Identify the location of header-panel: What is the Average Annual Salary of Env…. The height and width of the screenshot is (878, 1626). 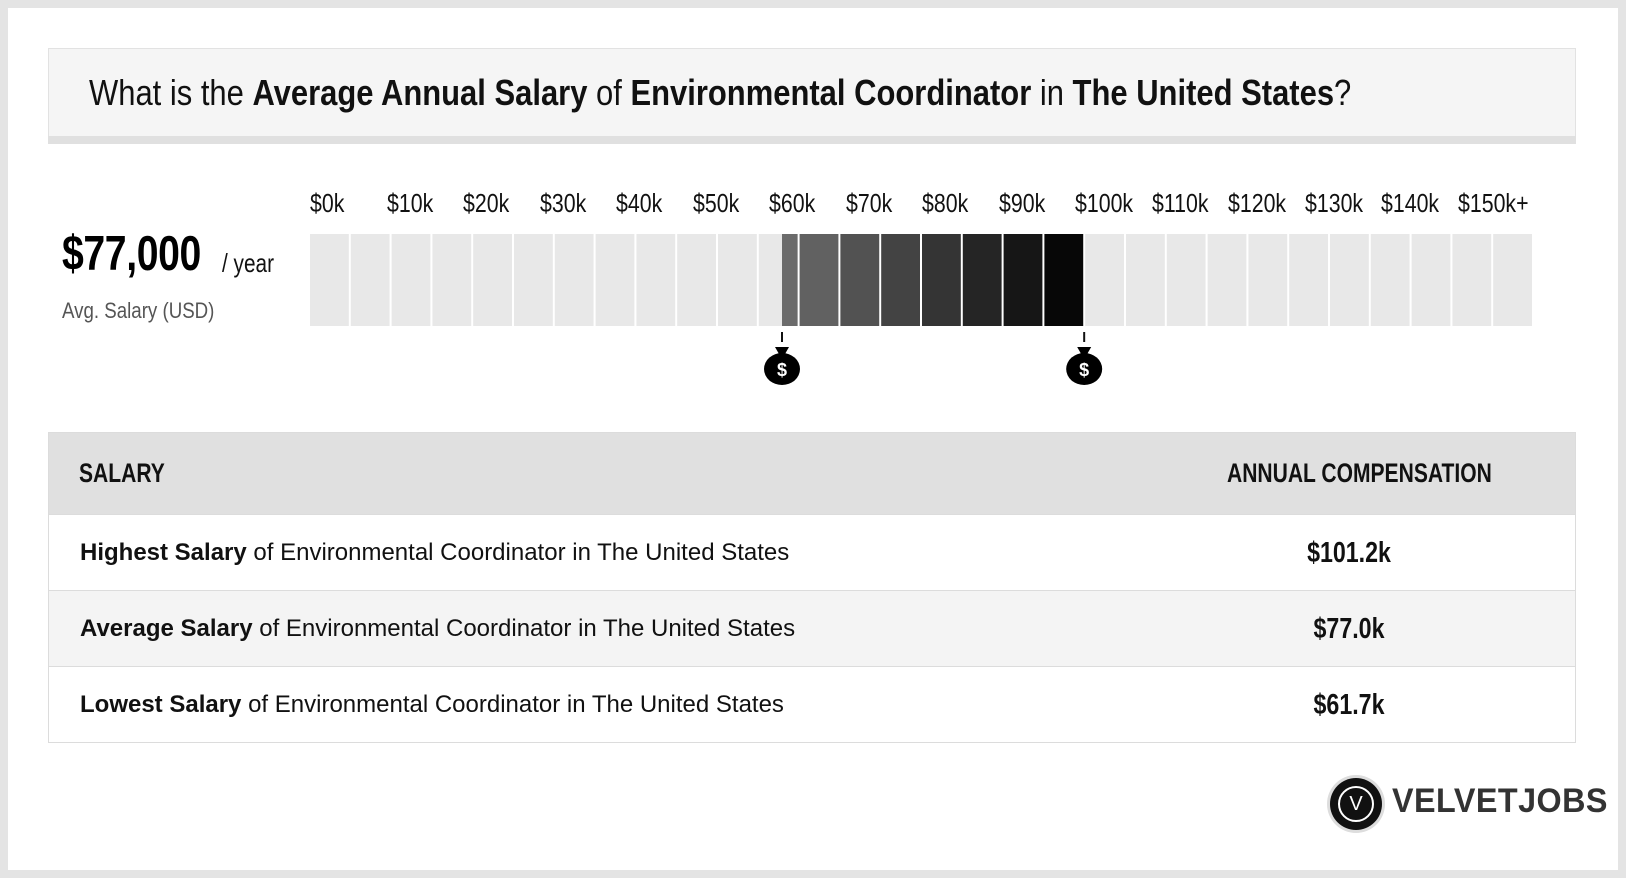
(812, 92).